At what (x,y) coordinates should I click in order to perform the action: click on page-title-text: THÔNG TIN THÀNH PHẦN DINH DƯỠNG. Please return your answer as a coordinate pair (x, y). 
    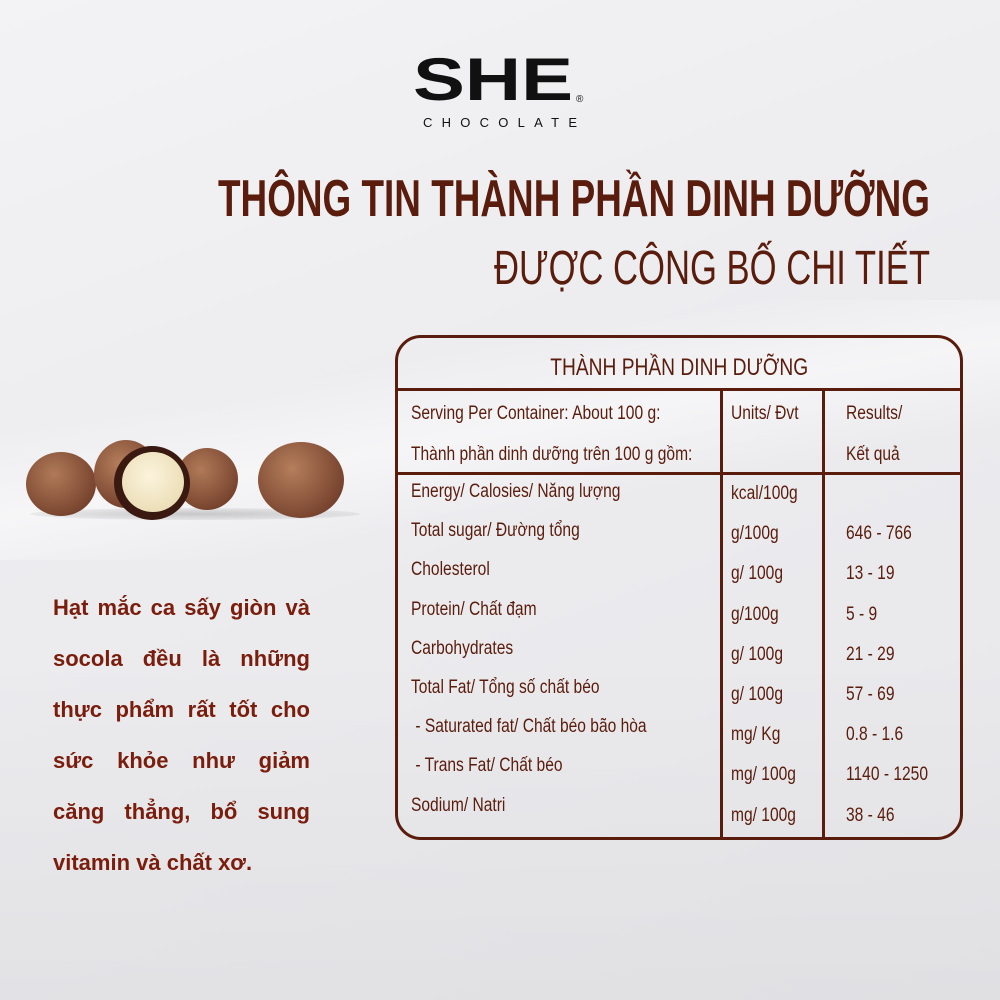
    Looking at the image, I should click on (574, 197).